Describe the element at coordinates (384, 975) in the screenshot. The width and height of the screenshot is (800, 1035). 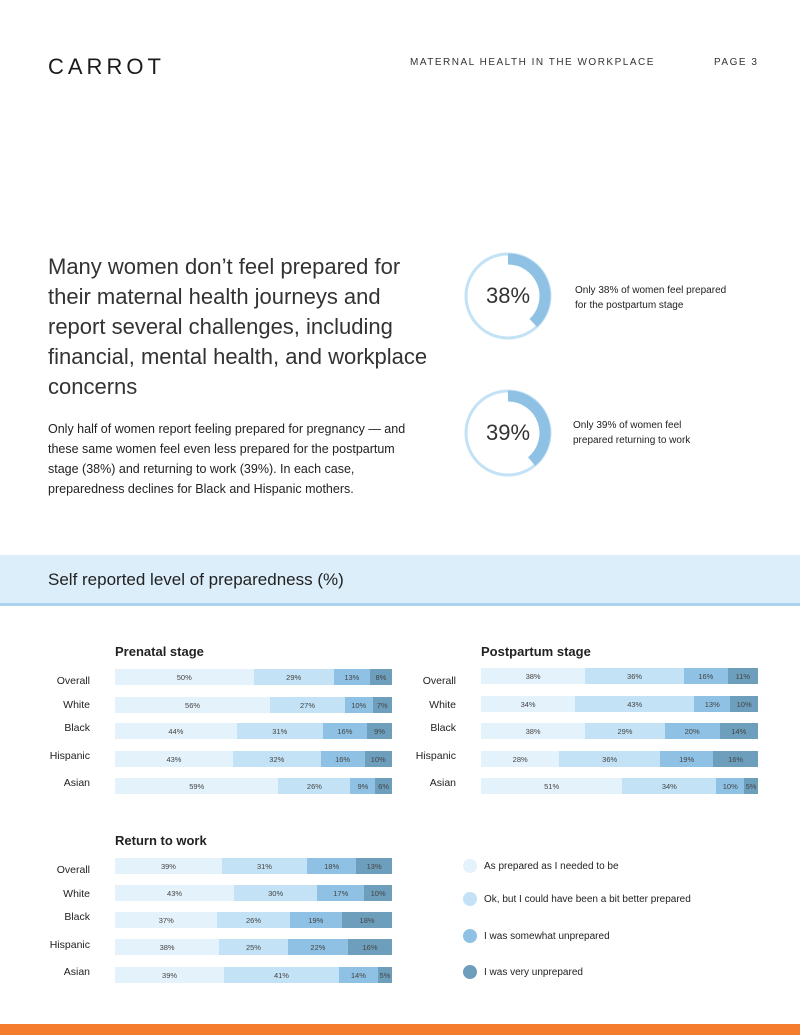
I see `return-to-work-asian-segment-3: 5%` at that location.